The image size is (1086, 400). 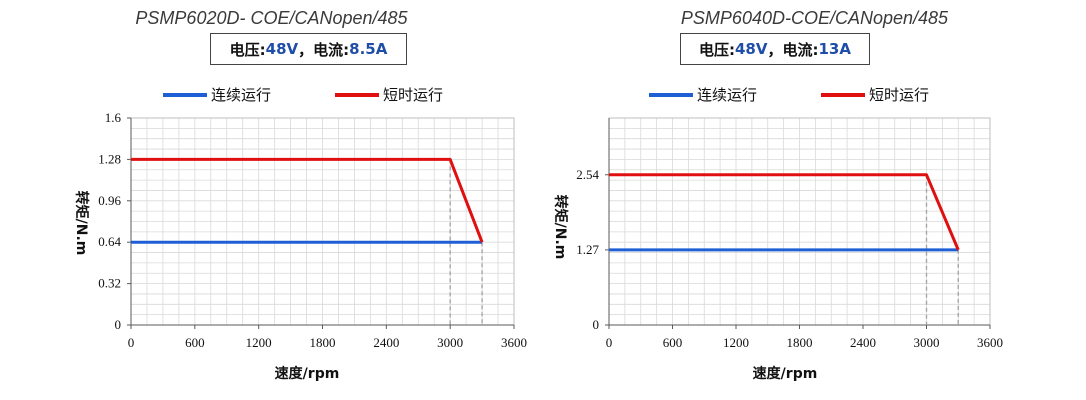 What do you see at coordinates (587, 249) in the screenshot?
I see `y-tick-label: 1.27` at bounding box center [587, 249].